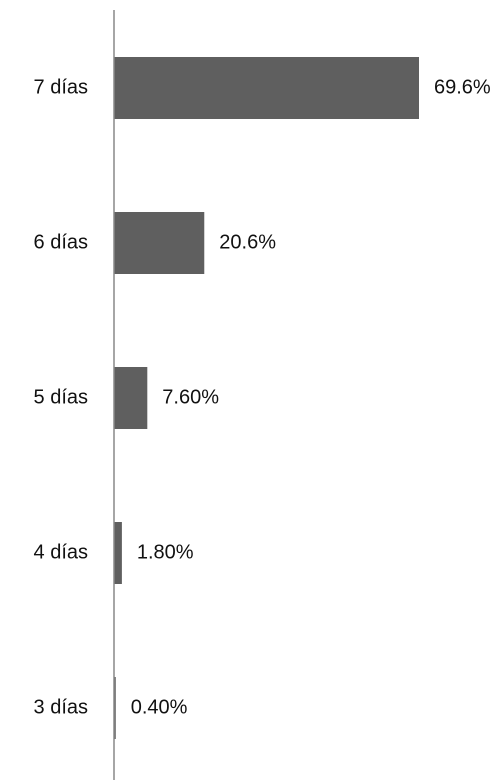  I want to click on category-label-5: 3 días, so click(61, 707).